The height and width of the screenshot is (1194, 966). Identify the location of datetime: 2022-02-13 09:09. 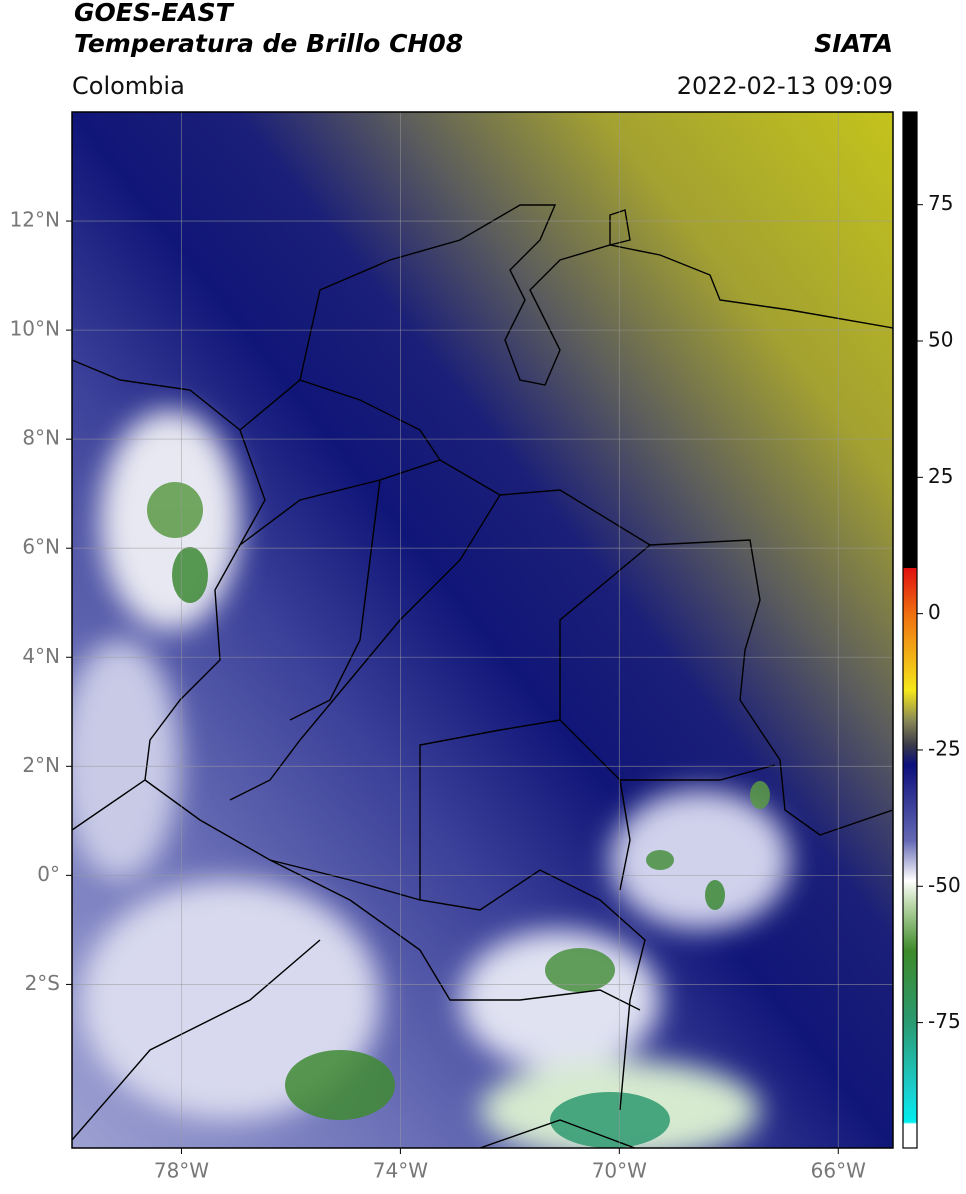
(785, 86).